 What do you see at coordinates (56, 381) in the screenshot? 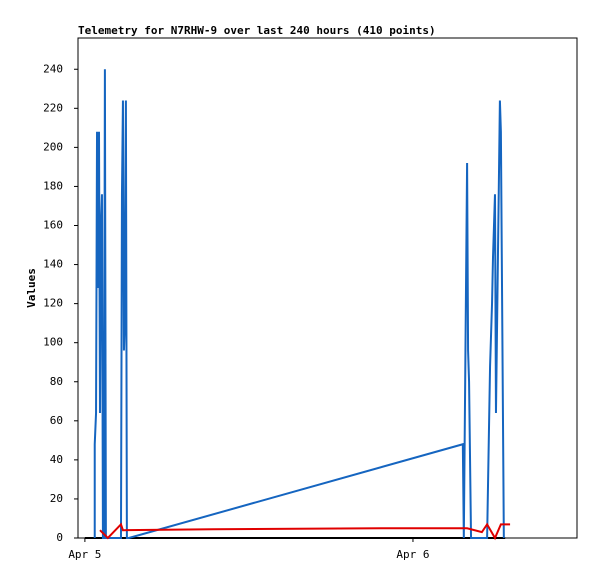
I see `y-tick-label: 80` at bounding box center [56, 381].